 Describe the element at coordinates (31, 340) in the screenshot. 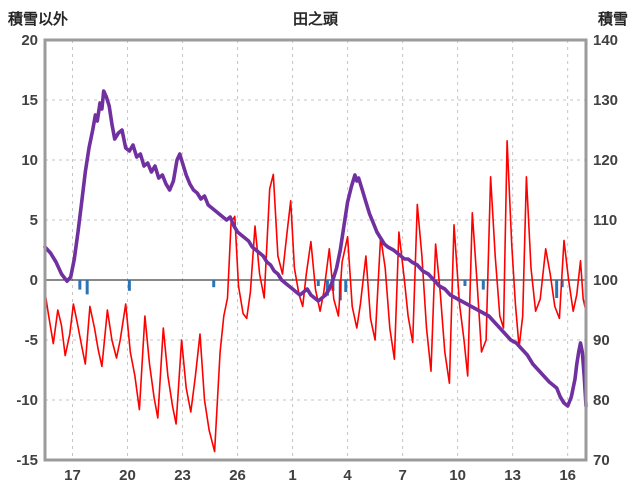

I see `svg-text: -5` at that location.